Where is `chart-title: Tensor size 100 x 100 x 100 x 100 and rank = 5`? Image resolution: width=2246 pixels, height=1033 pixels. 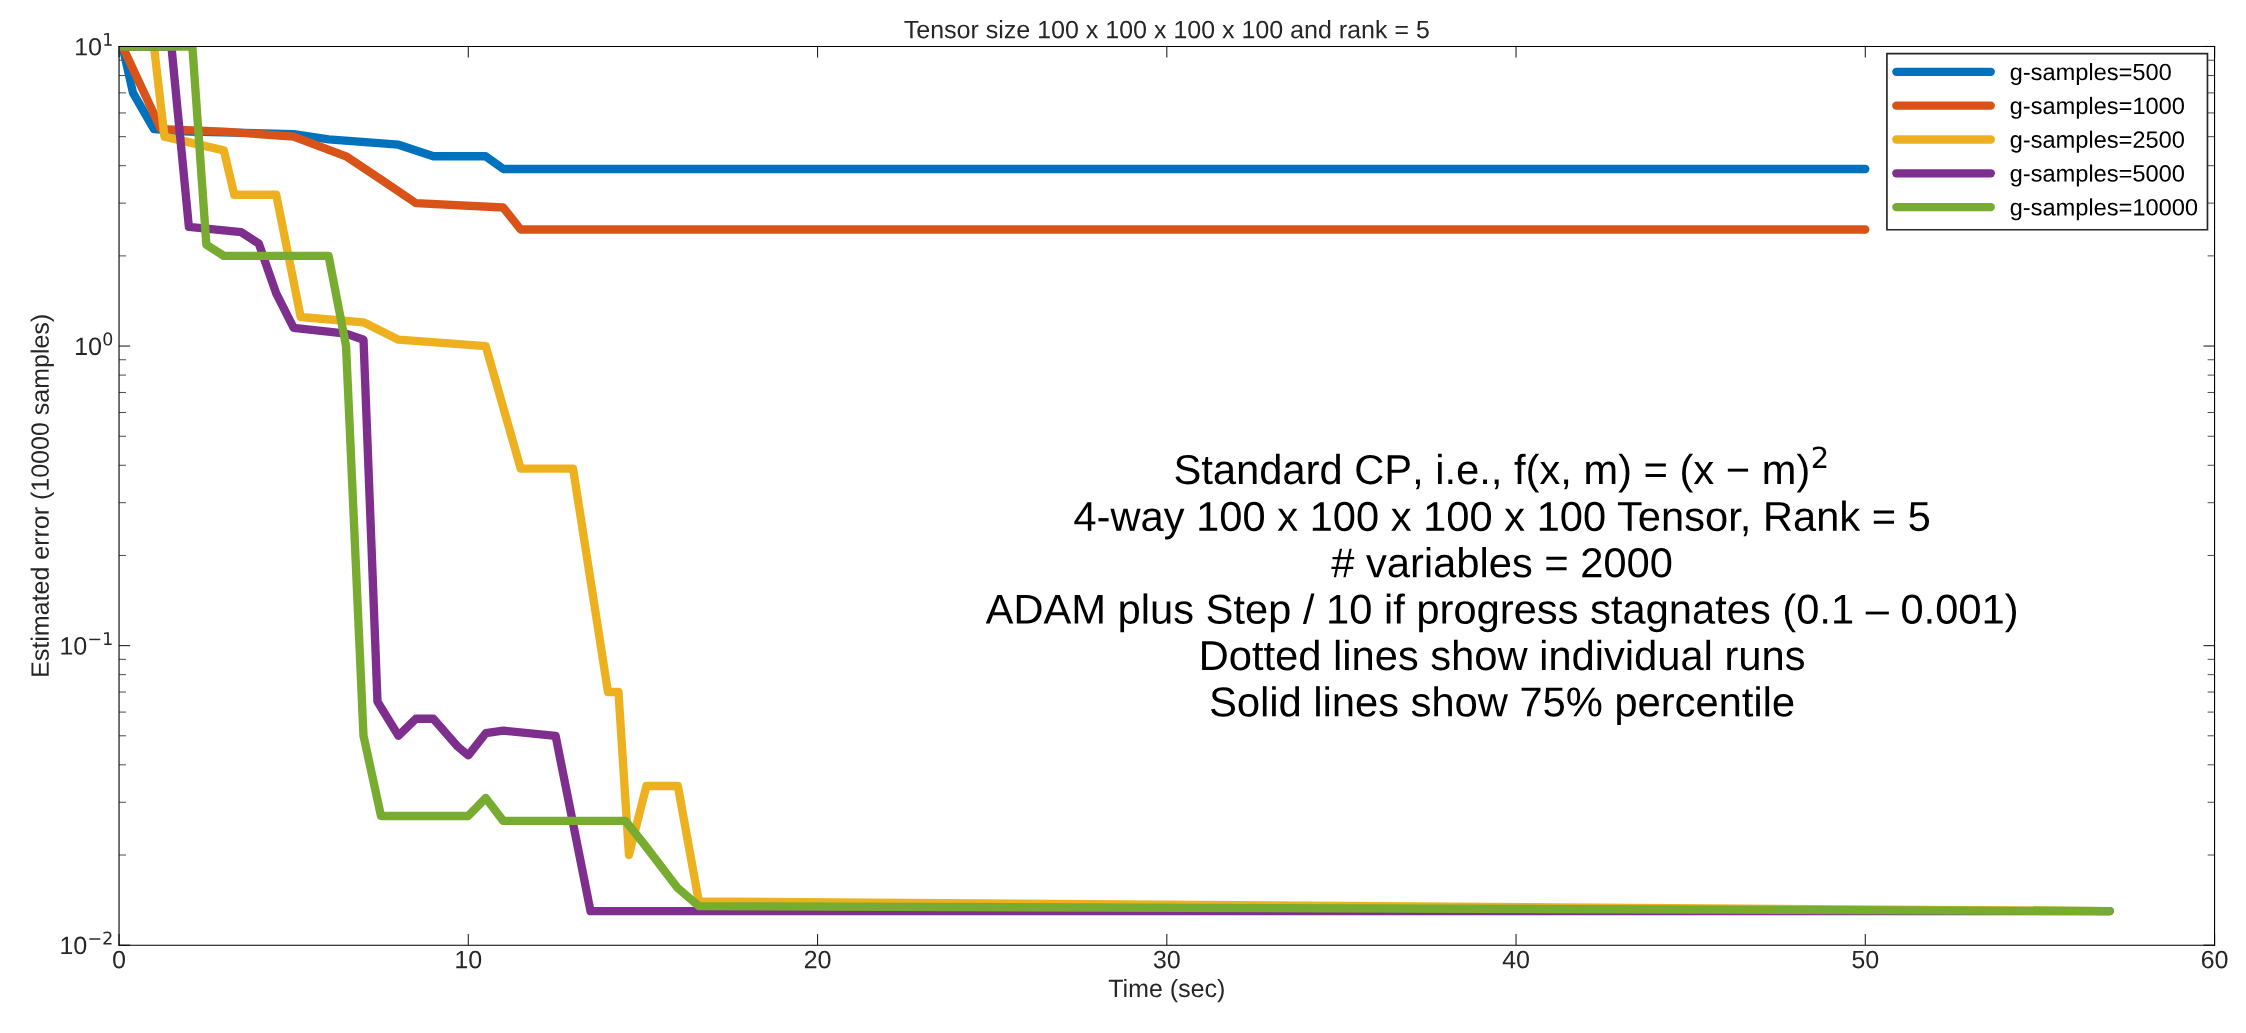
chart-title: Tensor size 100 x 100 x 100 x 100 and rank = 5 is located at coordinates (1166, 29).